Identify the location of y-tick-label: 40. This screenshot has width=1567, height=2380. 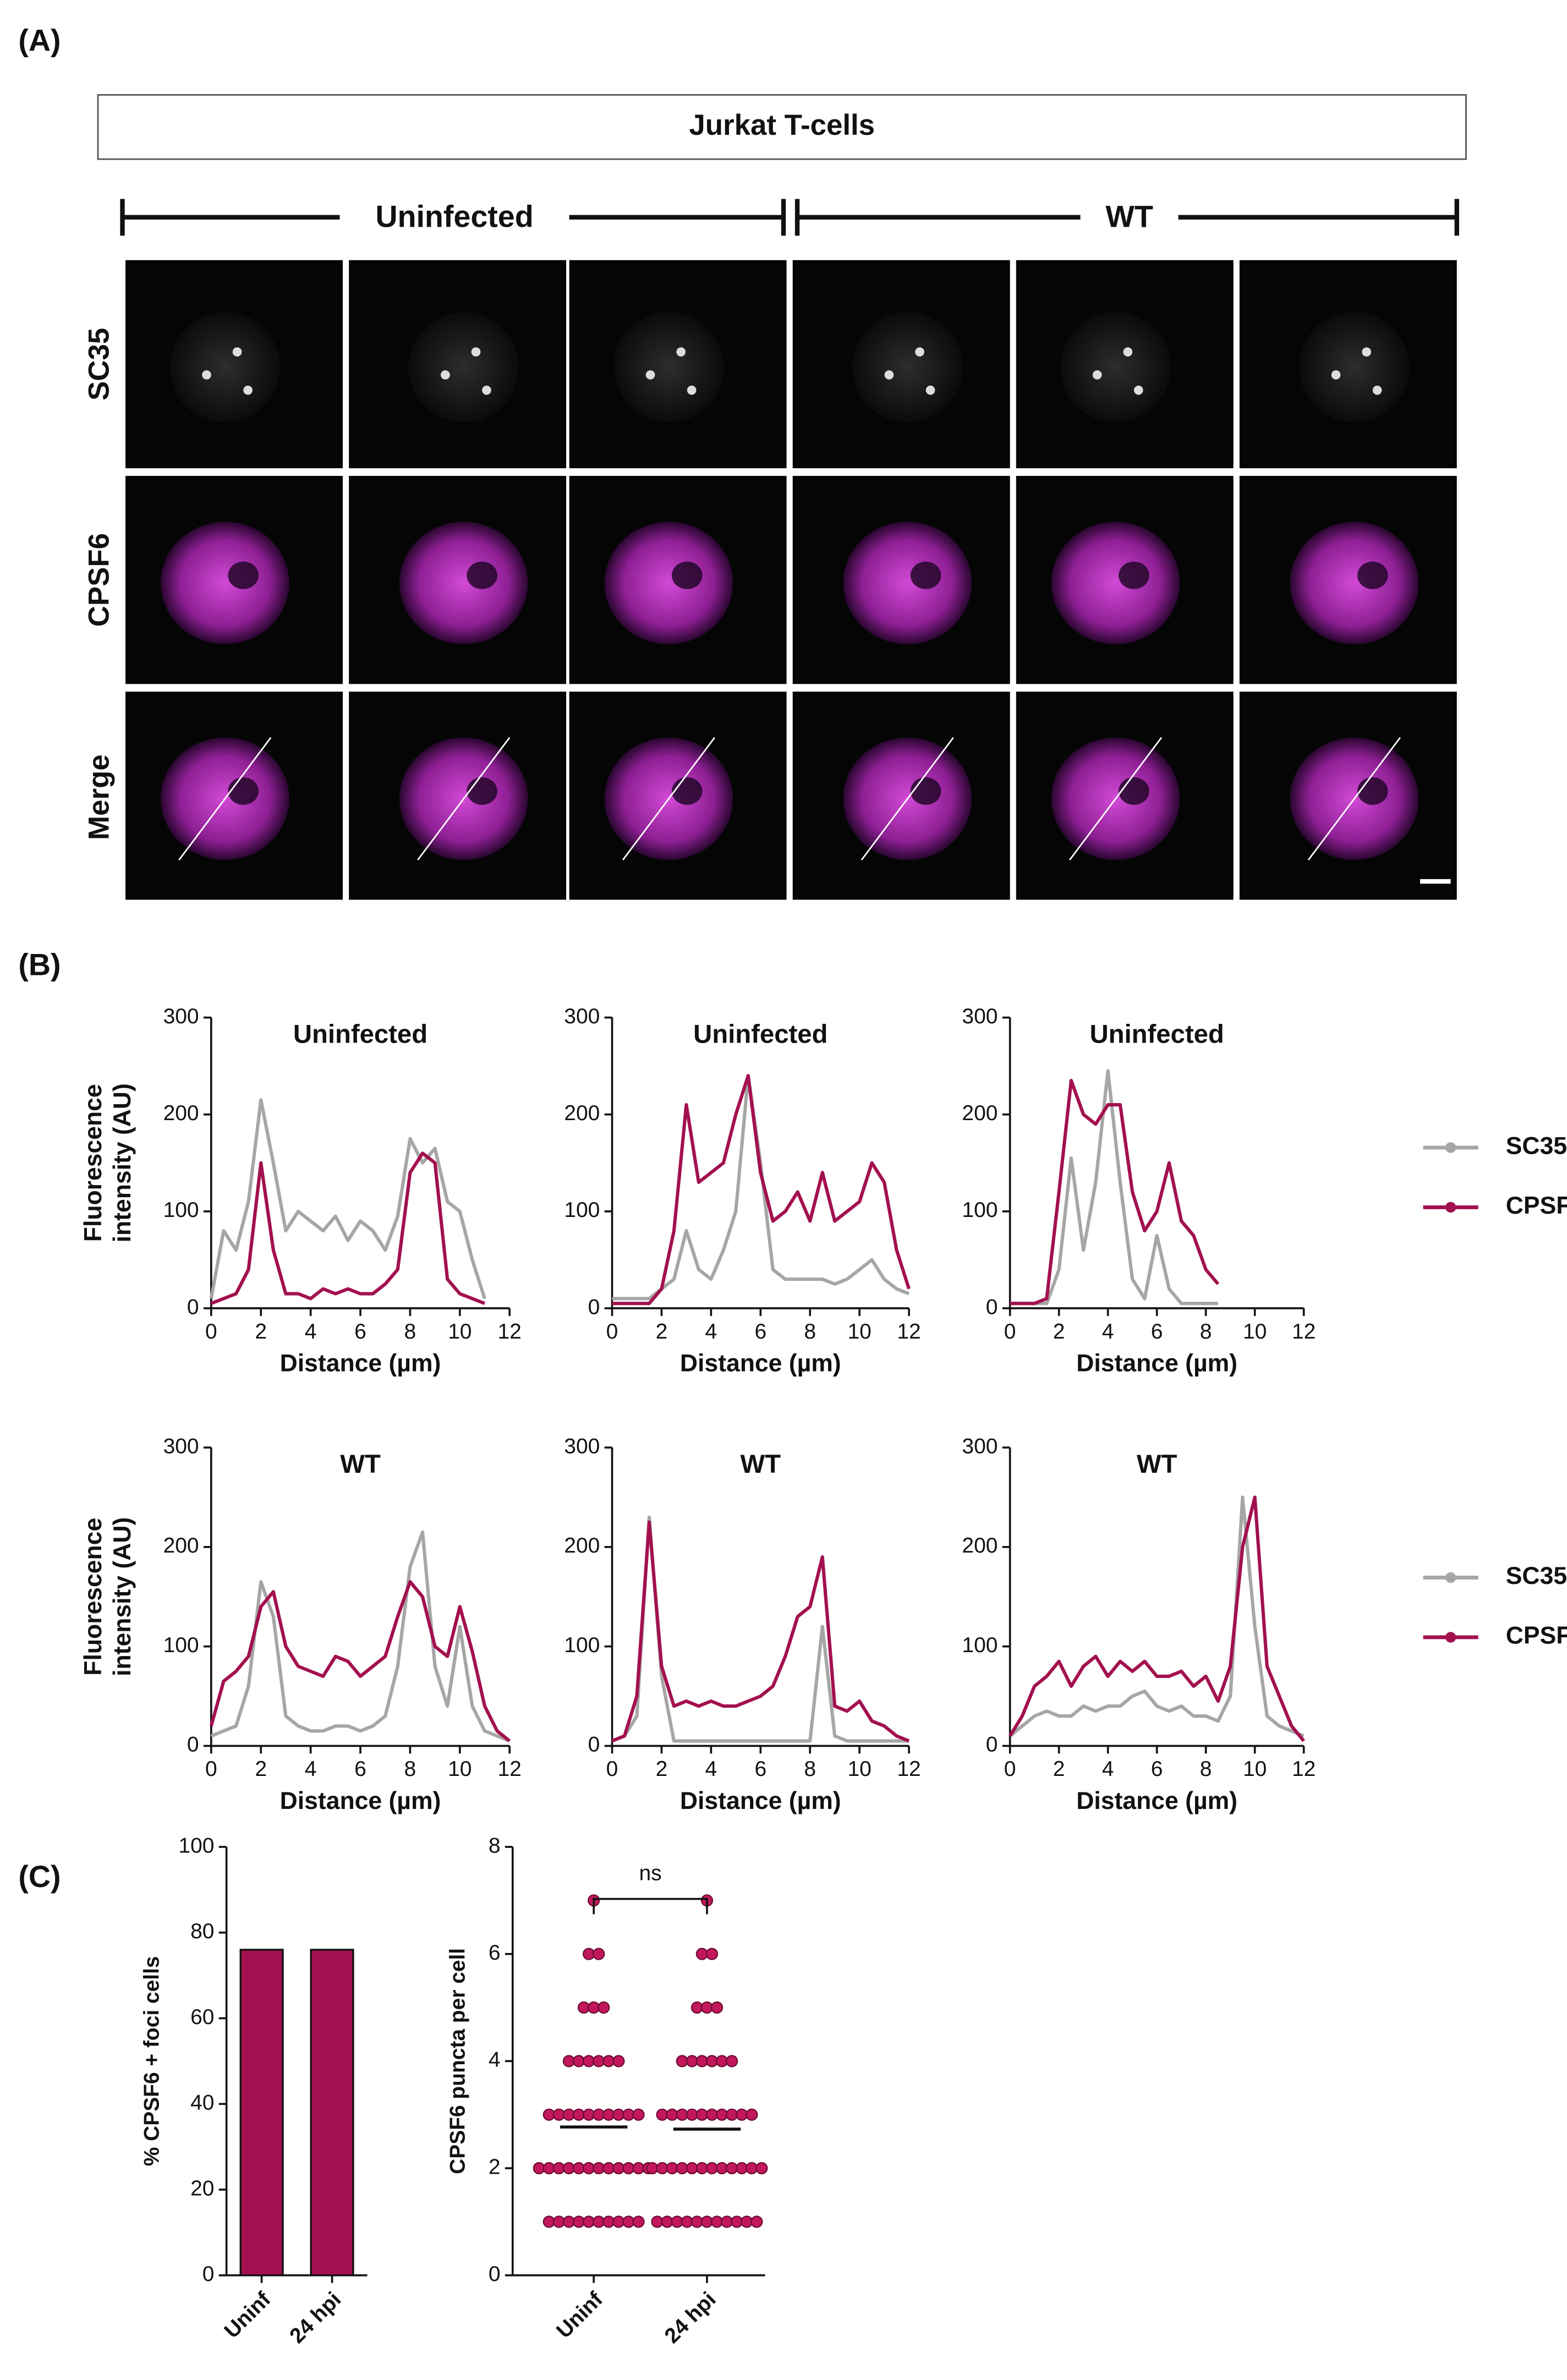
(202, 2103).